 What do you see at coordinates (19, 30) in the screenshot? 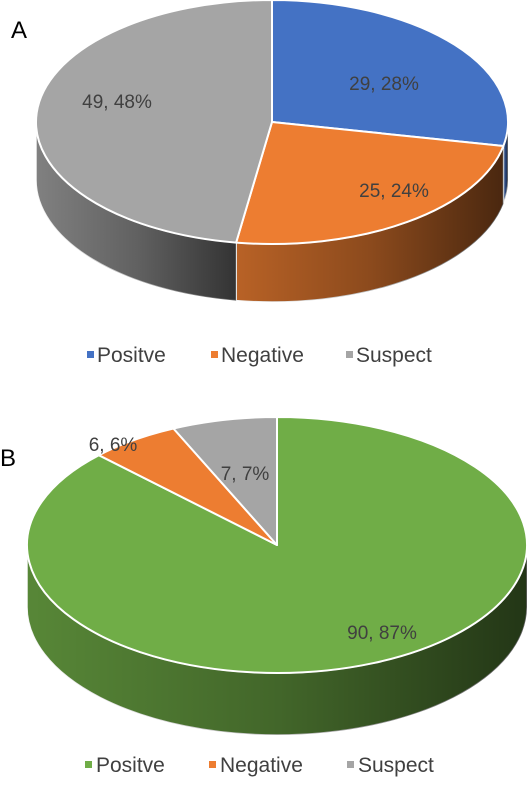
I see `panel-label: A` at bounding box center [19, 30].